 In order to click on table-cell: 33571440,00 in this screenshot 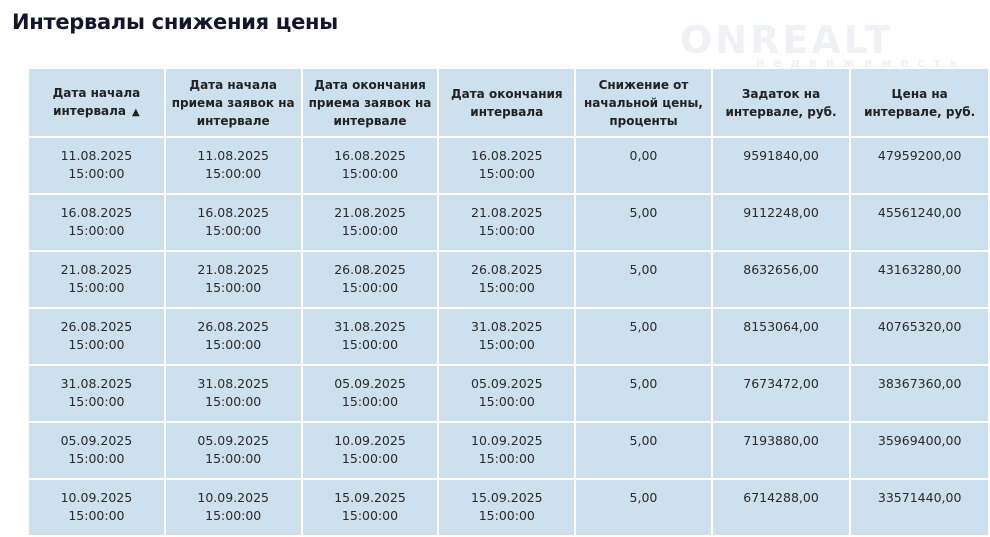, I will do `click(919, 507)`.